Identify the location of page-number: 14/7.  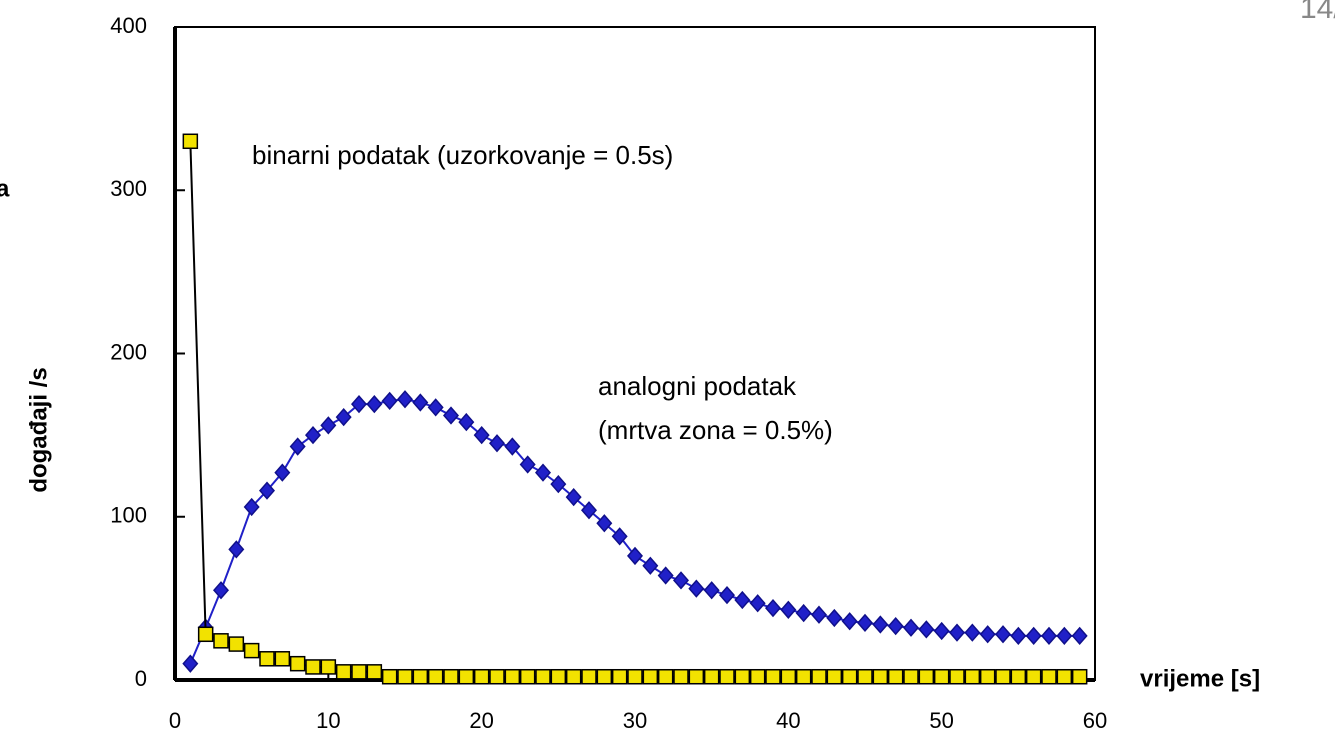
(1317, 12).